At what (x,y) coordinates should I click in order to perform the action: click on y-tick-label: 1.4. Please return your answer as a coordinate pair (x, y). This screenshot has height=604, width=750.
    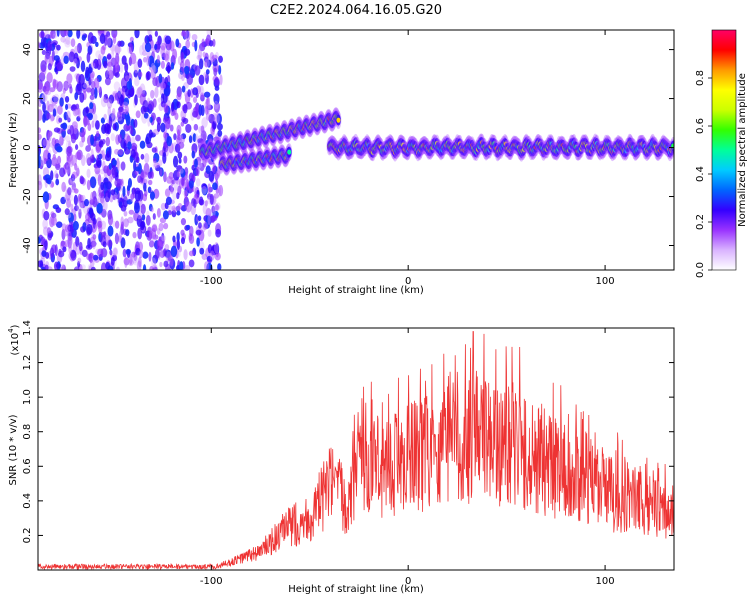
    Looking at the image, I should click on (27, 328).